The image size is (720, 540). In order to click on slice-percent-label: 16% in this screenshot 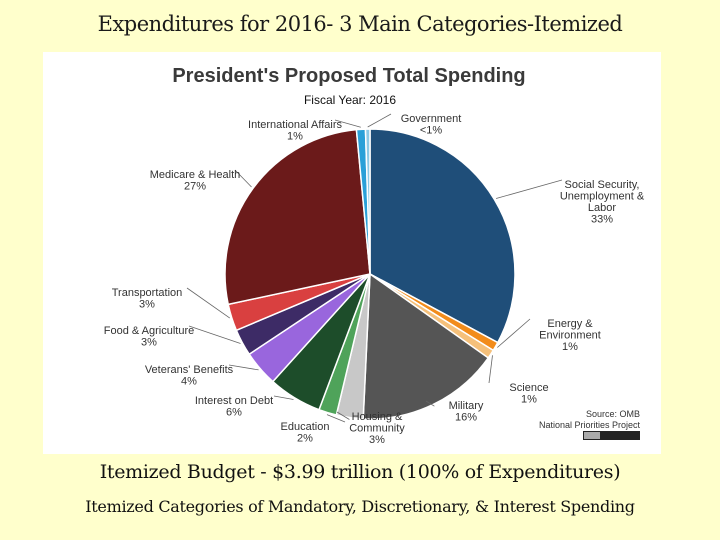, I will do `click(466, 418)`.